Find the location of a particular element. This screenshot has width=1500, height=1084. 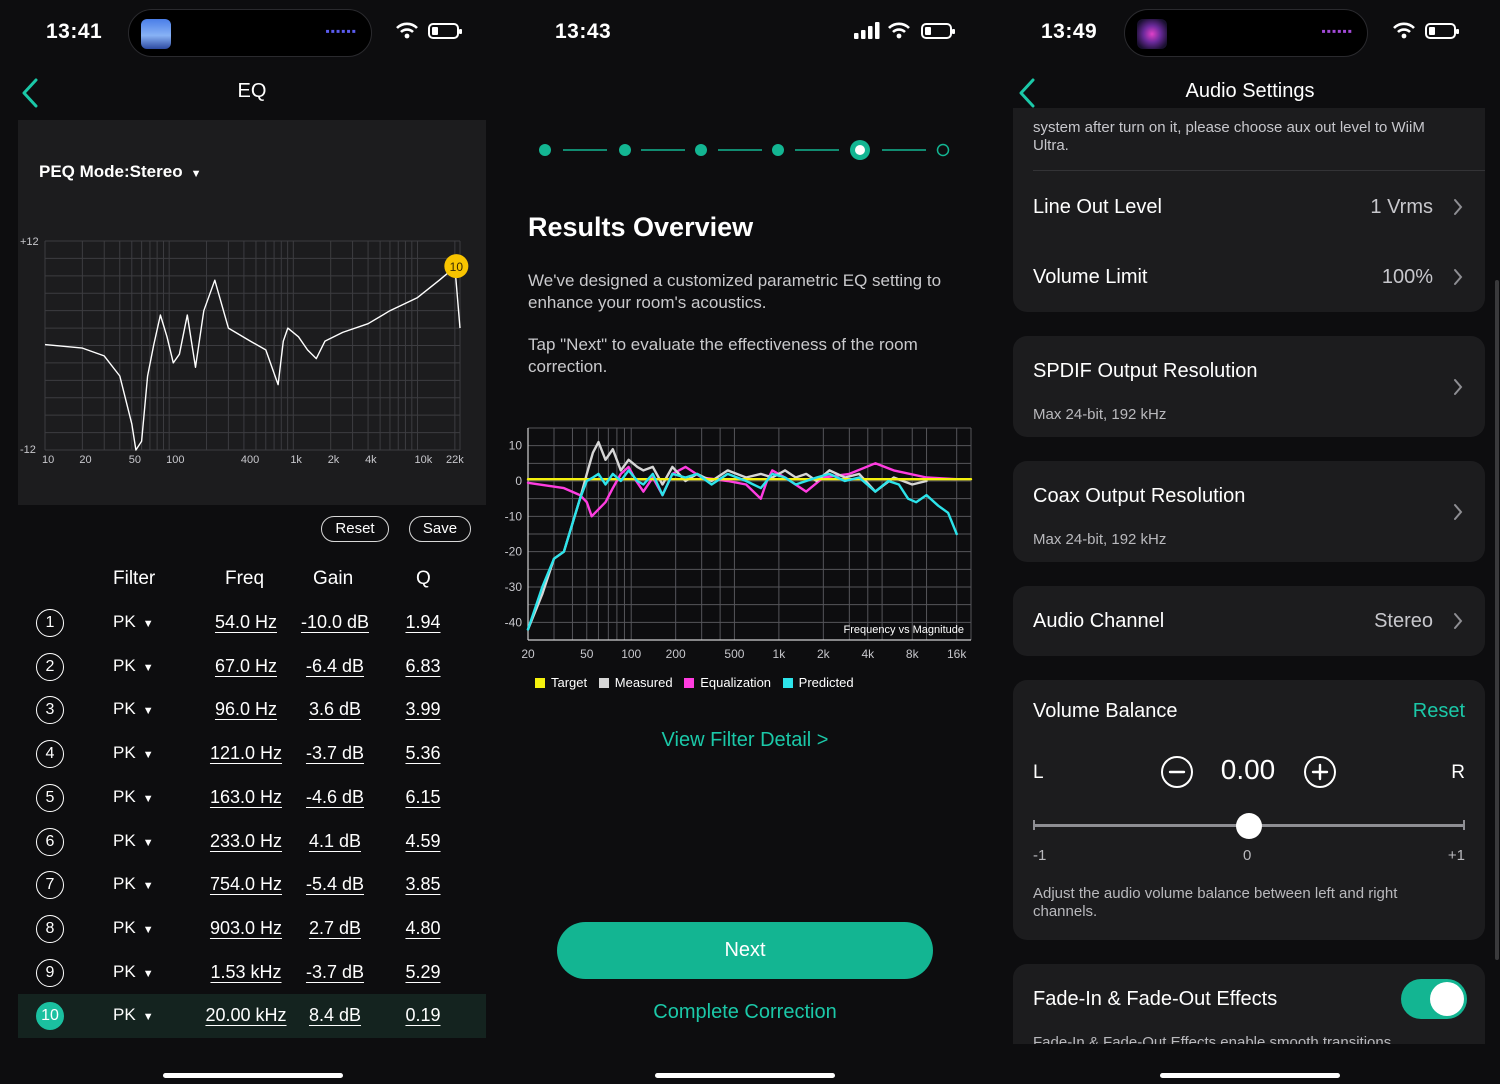

filter-q-value: 4.59 is located at coordinates (423, 840).